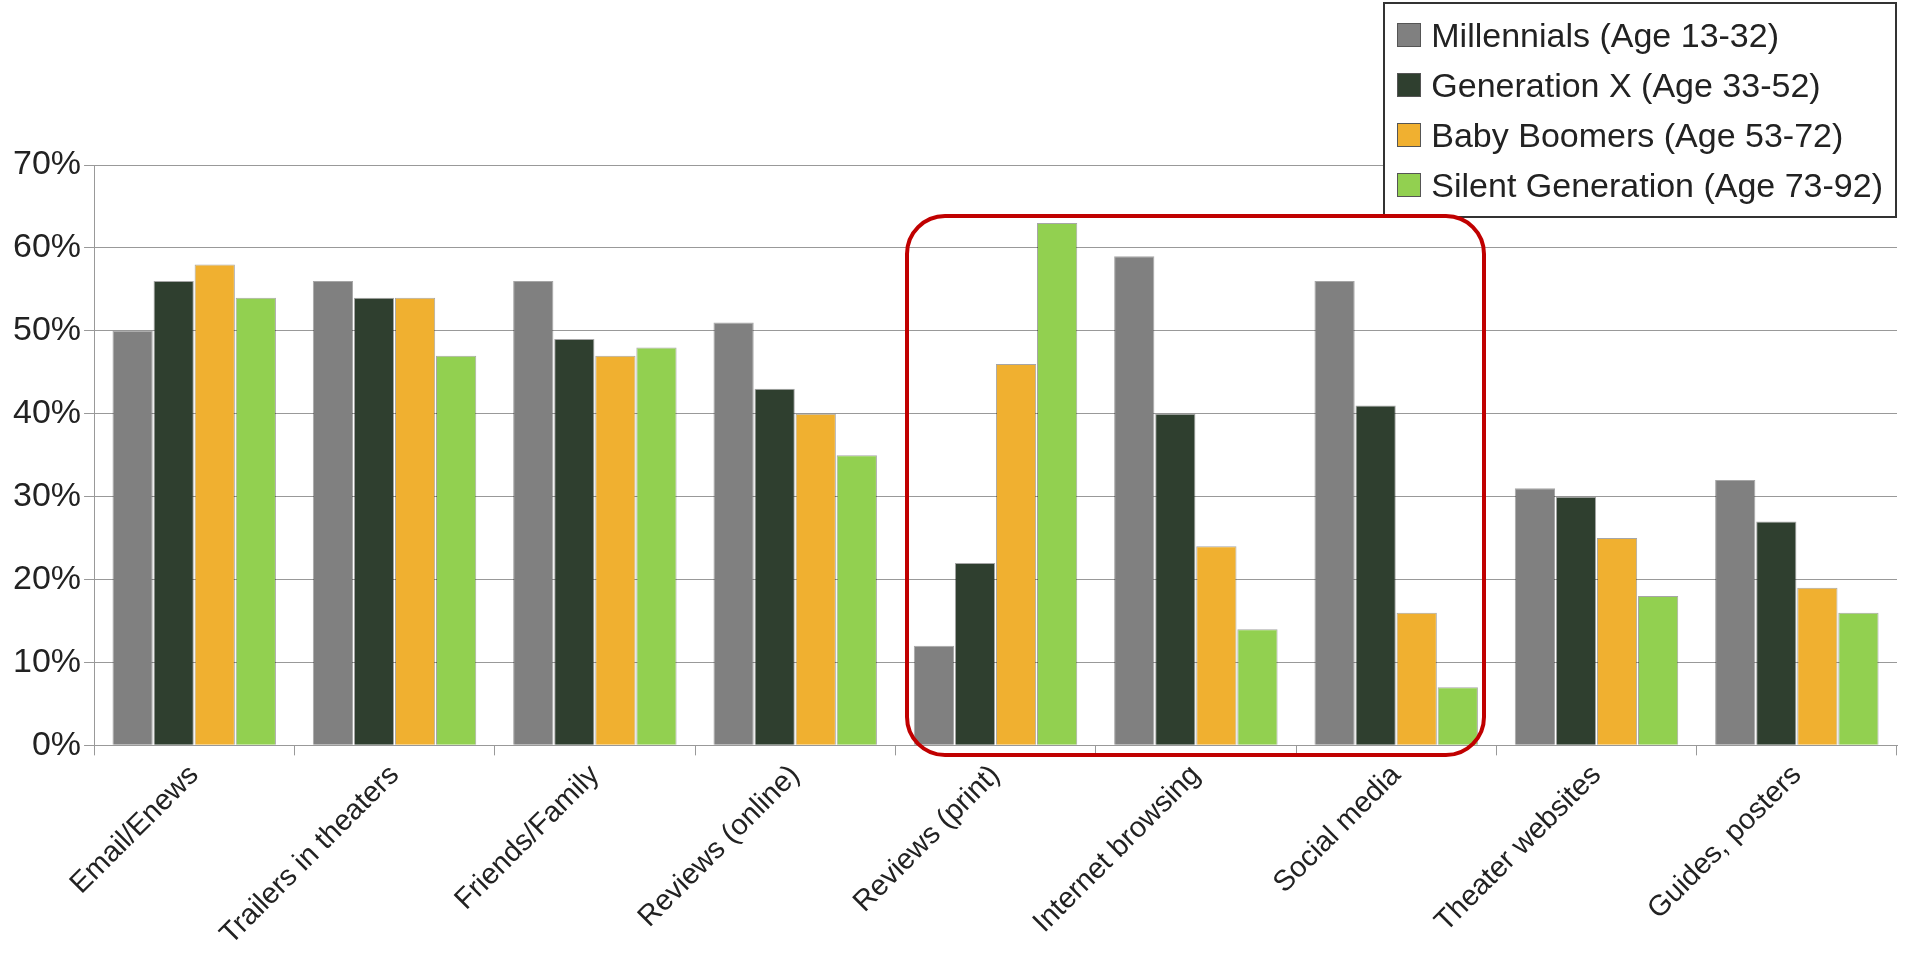 This screenshot has height=955, width=1915. Describe the element at coordinates (47, 245) in the screenshot. I see `y-tick-label: 60%` at that location.